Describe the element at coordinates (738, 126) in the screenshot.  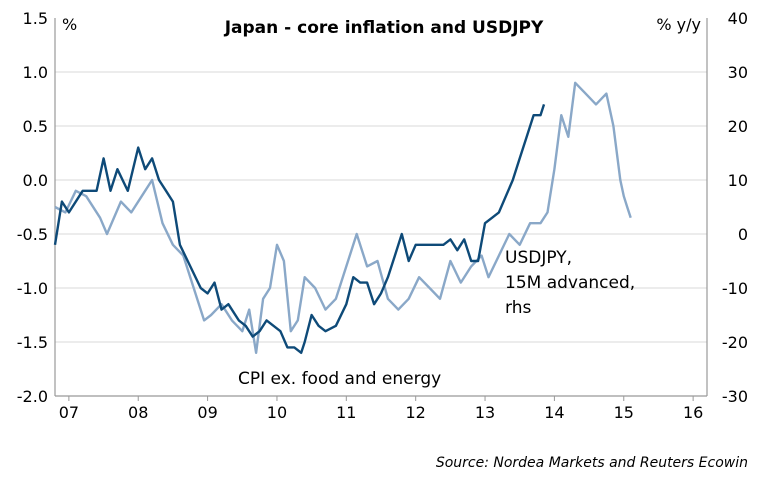
I see `right-axis-tick-label: 20` at that location.